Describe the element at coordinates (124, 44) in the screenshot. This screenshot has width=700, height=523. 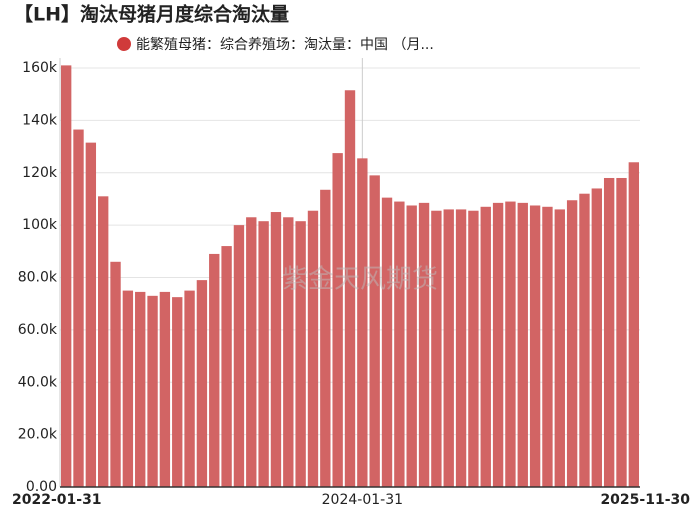
I see `legend-swatch` at that location.